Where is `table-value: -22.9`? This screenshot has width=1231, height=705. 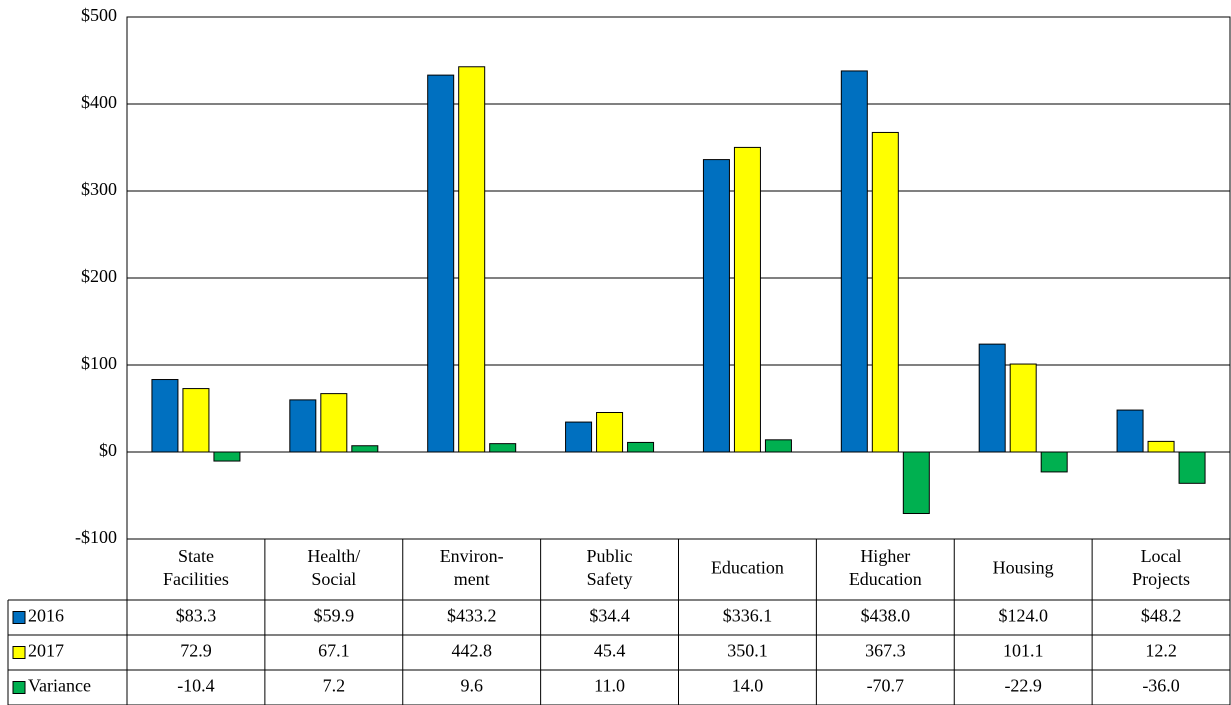
table-value: -22.9 is located at coordinates (1023, 686).